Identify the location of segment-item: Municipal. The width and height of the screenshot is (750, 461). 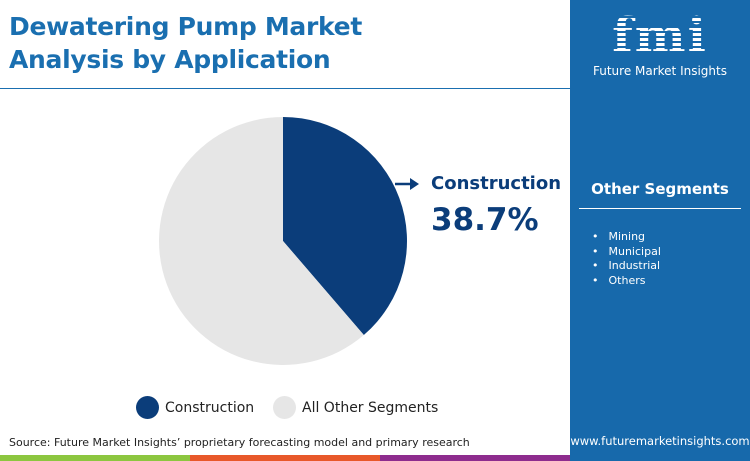
(626, 252).